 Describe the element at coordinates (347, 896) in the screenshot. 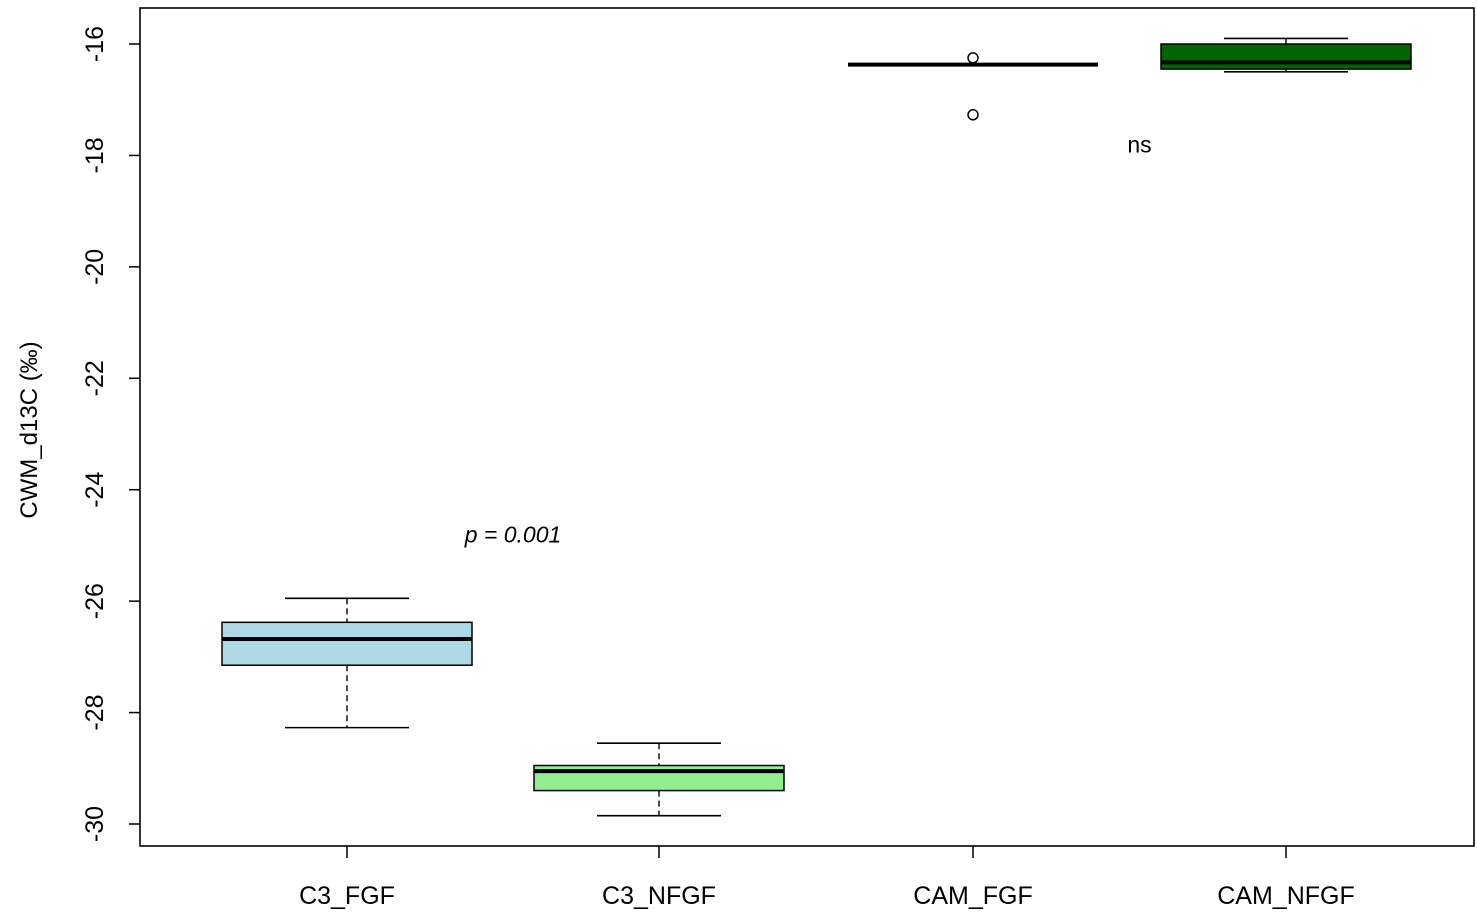

I see `x-tick-label: C3_FGF` at that location.